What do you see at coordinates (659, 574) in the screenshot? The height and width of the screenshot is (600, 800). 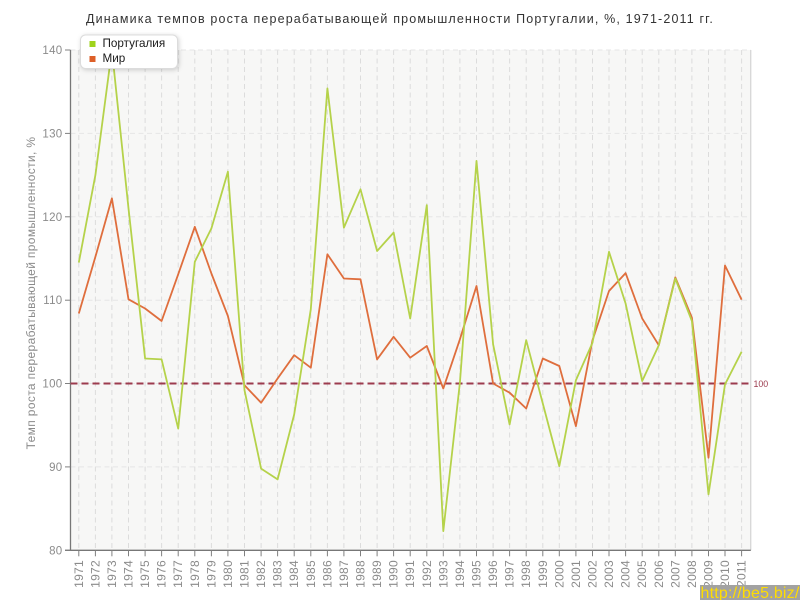 I see `svg-text: 2006` at bounding box center [659, 574].